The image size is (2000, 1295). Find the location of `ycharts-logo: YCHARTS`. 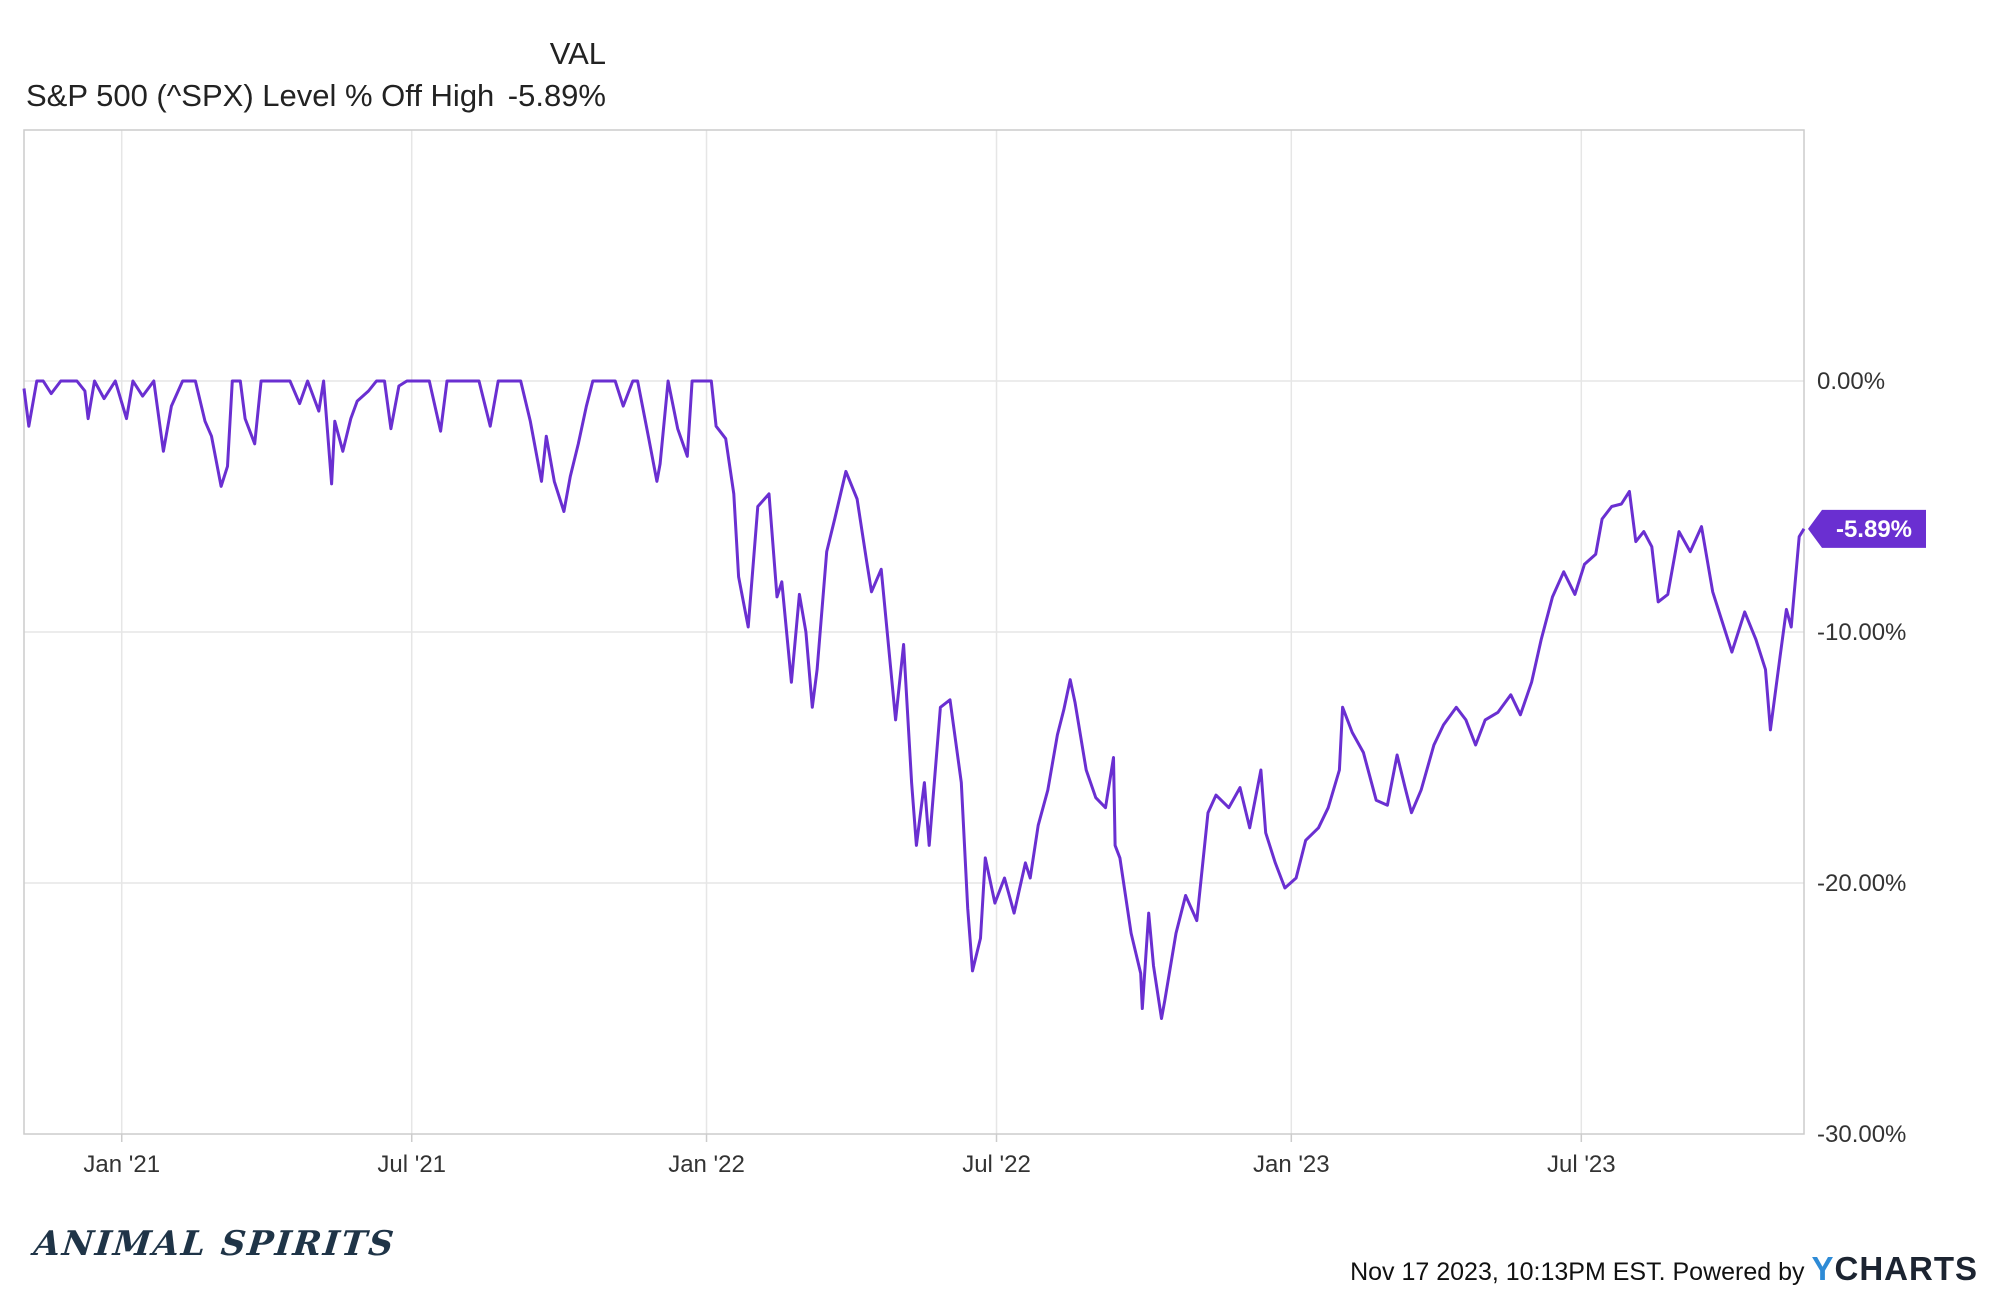

ycharts-logo: YCHARTS is located at coordinates (1894, 1268).